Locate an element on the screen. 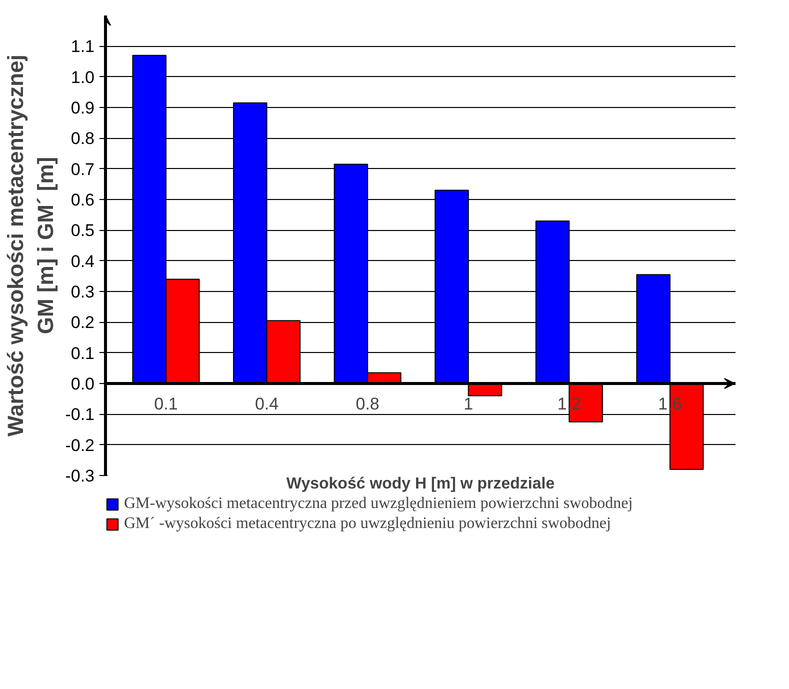 This screenshot has height=689, width=789. legend-label: GM-wysokości metacentryczna przed uwzględnieniem powierzchni swobodnej is located at coordinates (378, 504).